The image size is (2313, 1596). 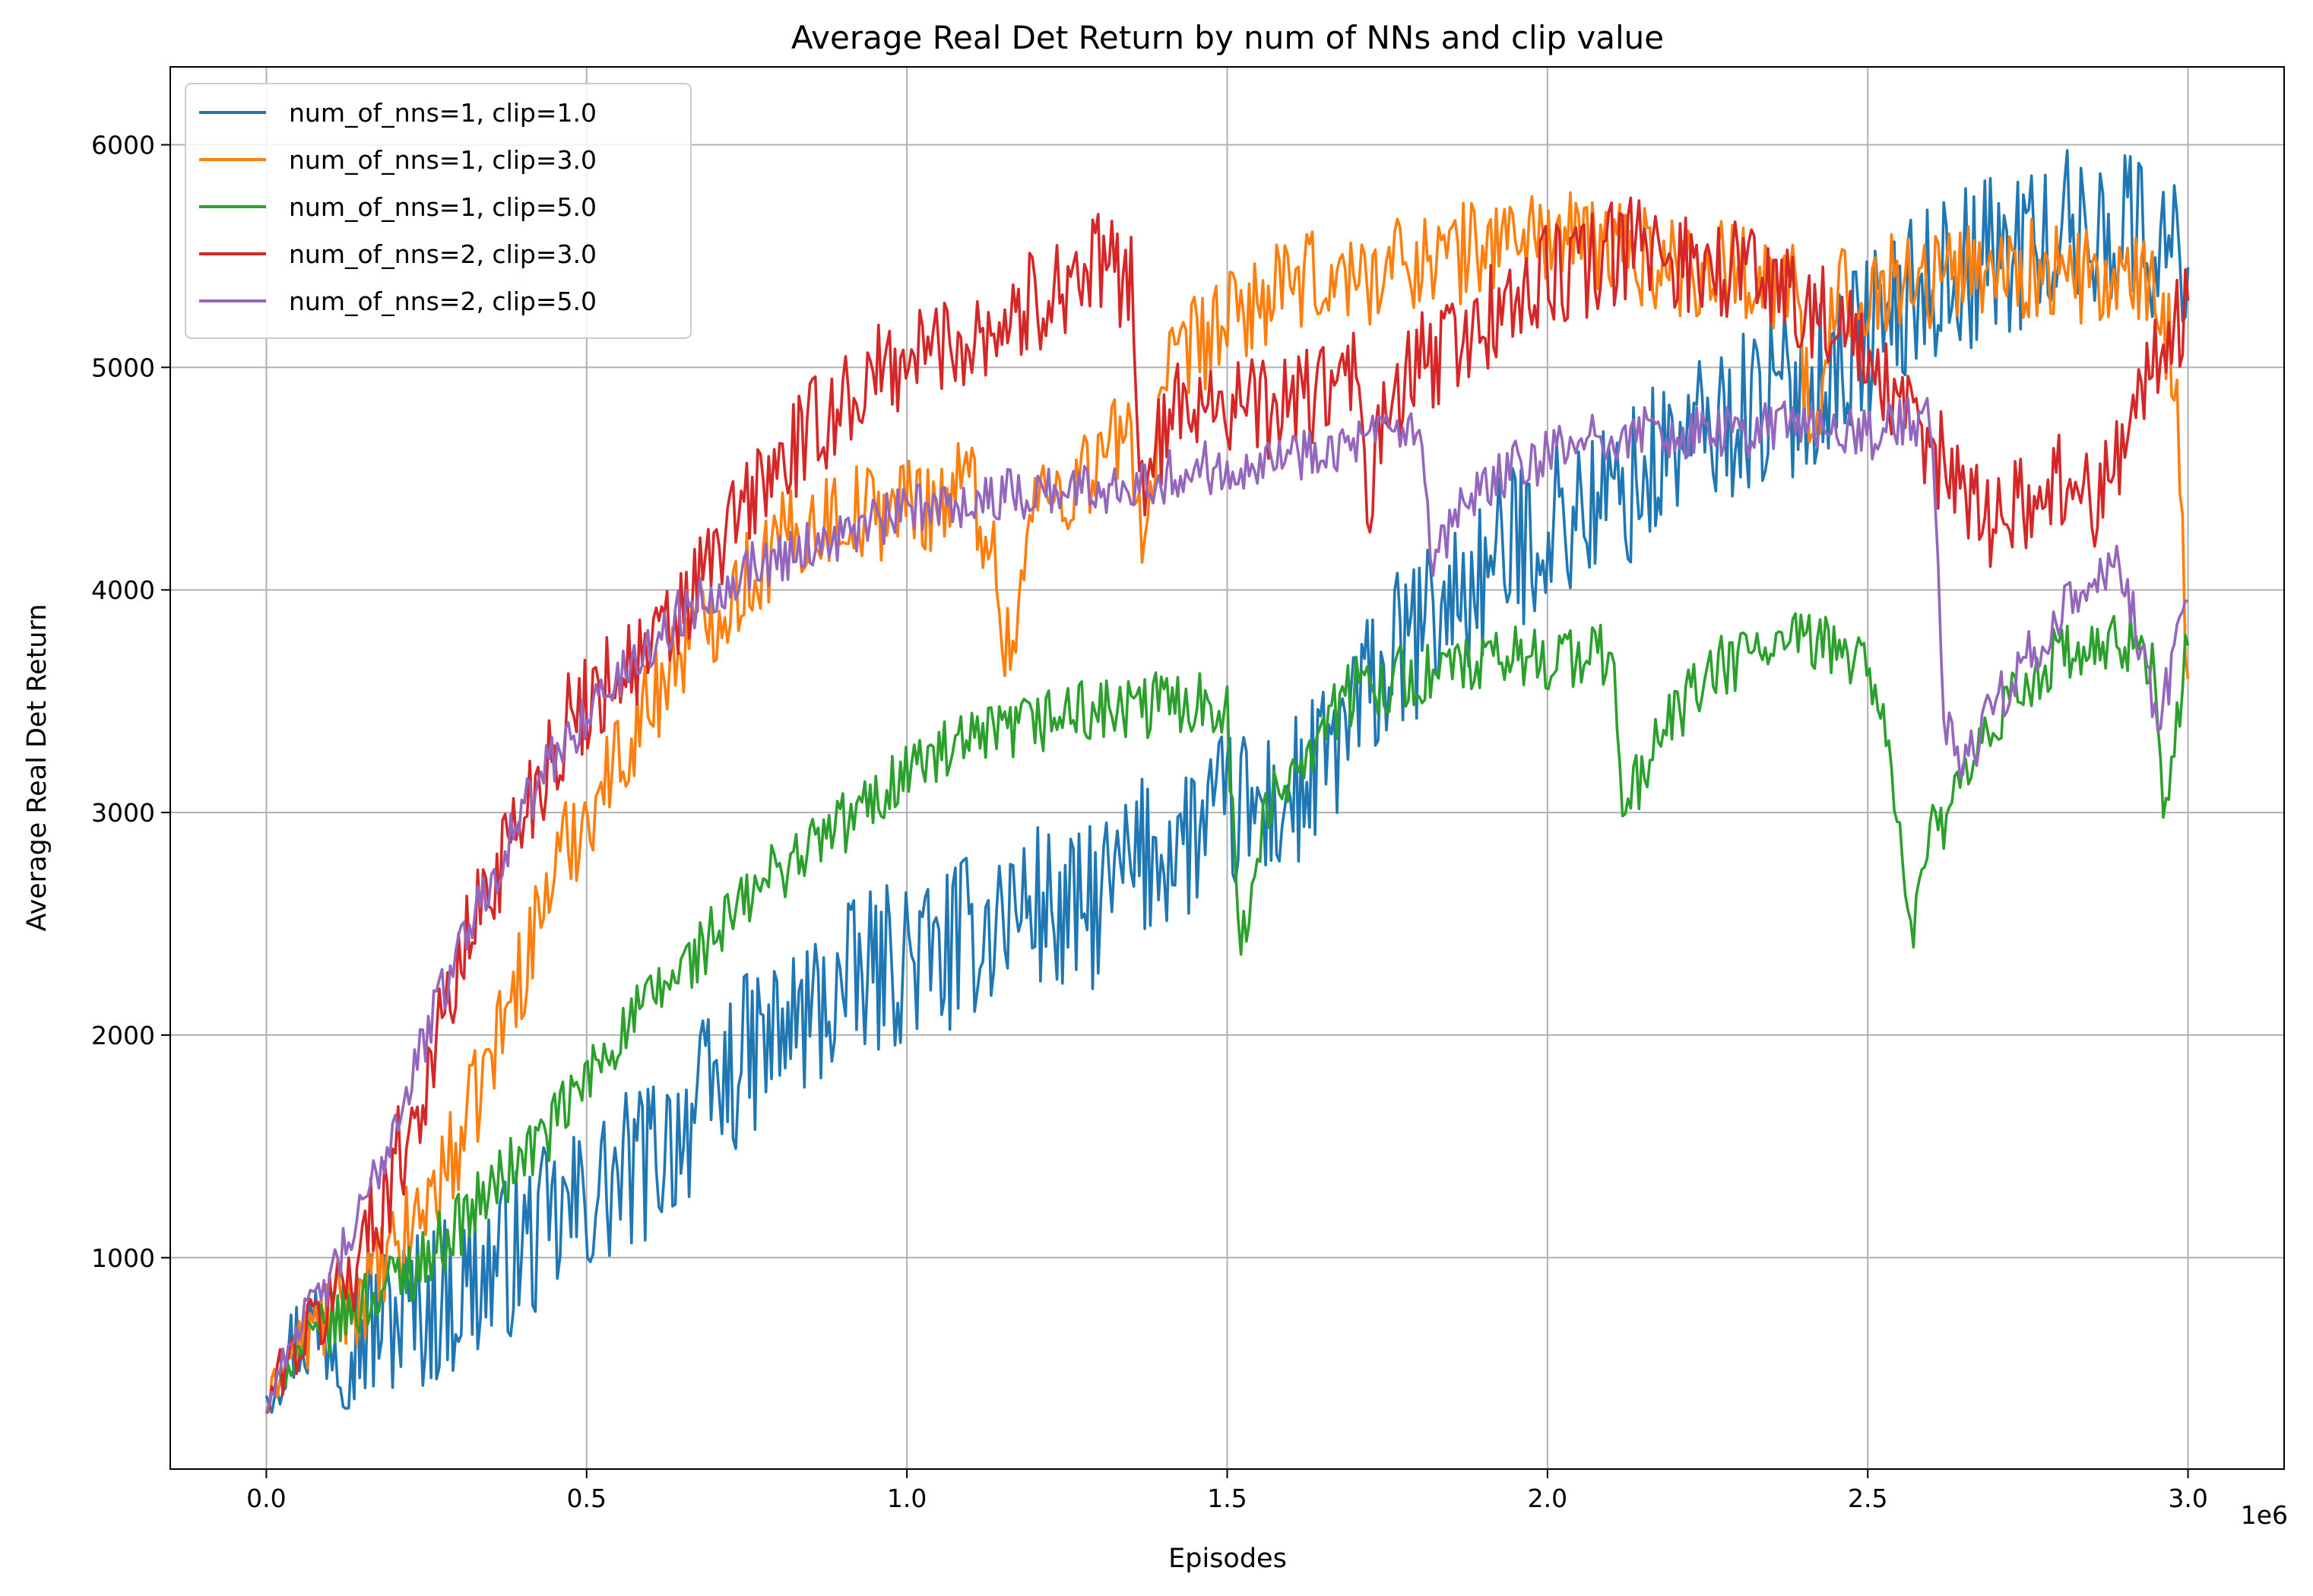 I want to click on y-tick-label: 3000, so click(x=123, y=813).